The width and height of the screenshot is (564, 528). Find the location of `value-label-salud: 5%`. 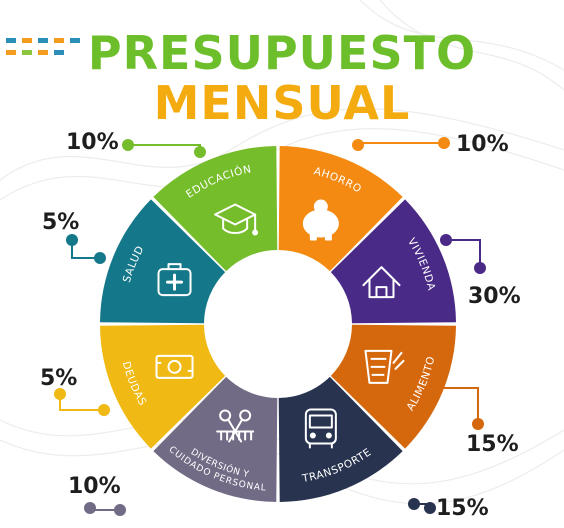

value-label-salud: 5% is located at coordinates (61, 222).